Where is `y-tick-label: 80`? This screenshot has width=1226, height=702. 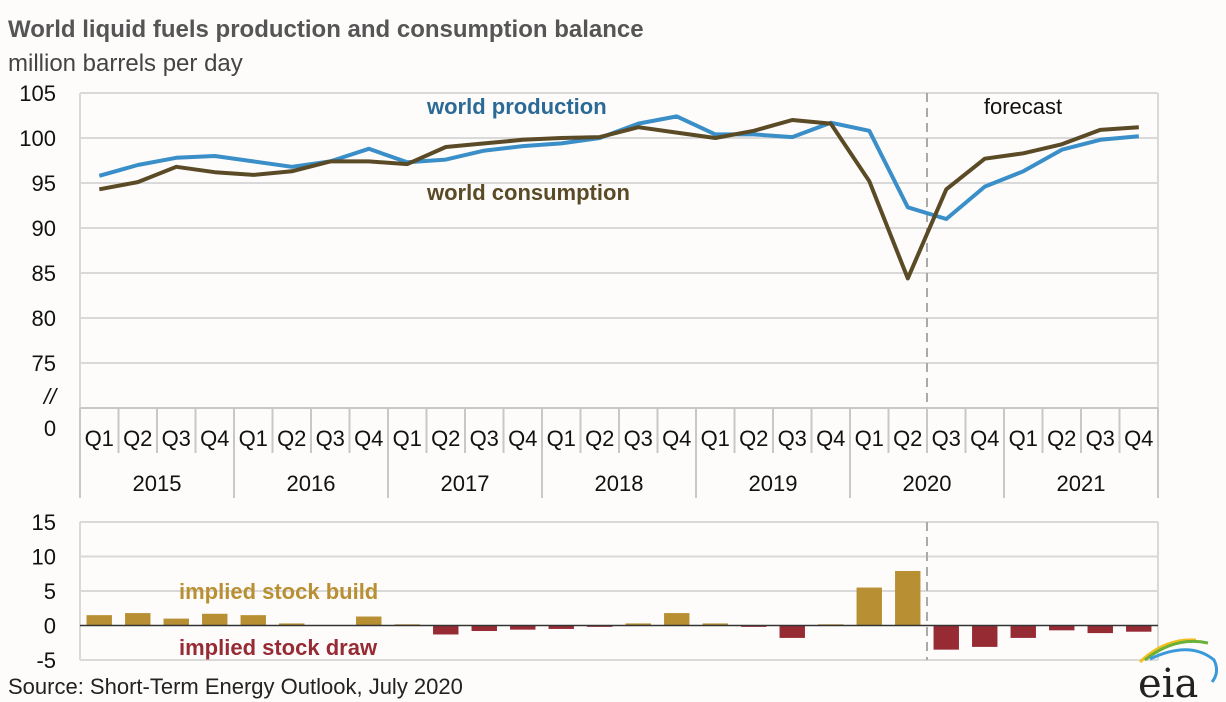 y-tick-label: 80 is located at coordinates (44, 318).